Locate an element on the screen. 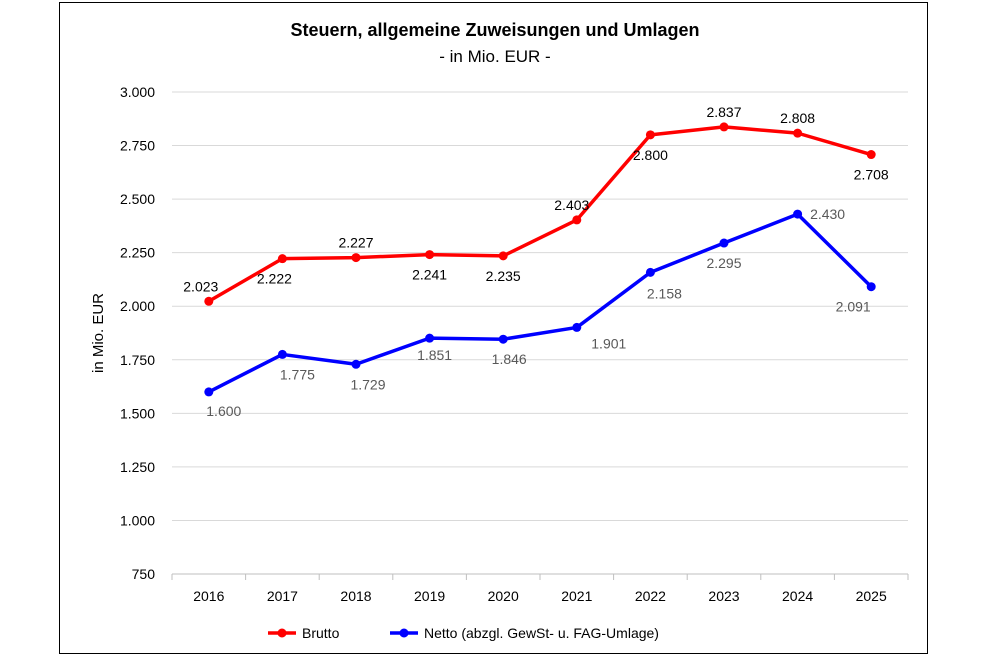 The image size is (987, 658). x-tick-label: 2020 is located at coordinates (503, 596).